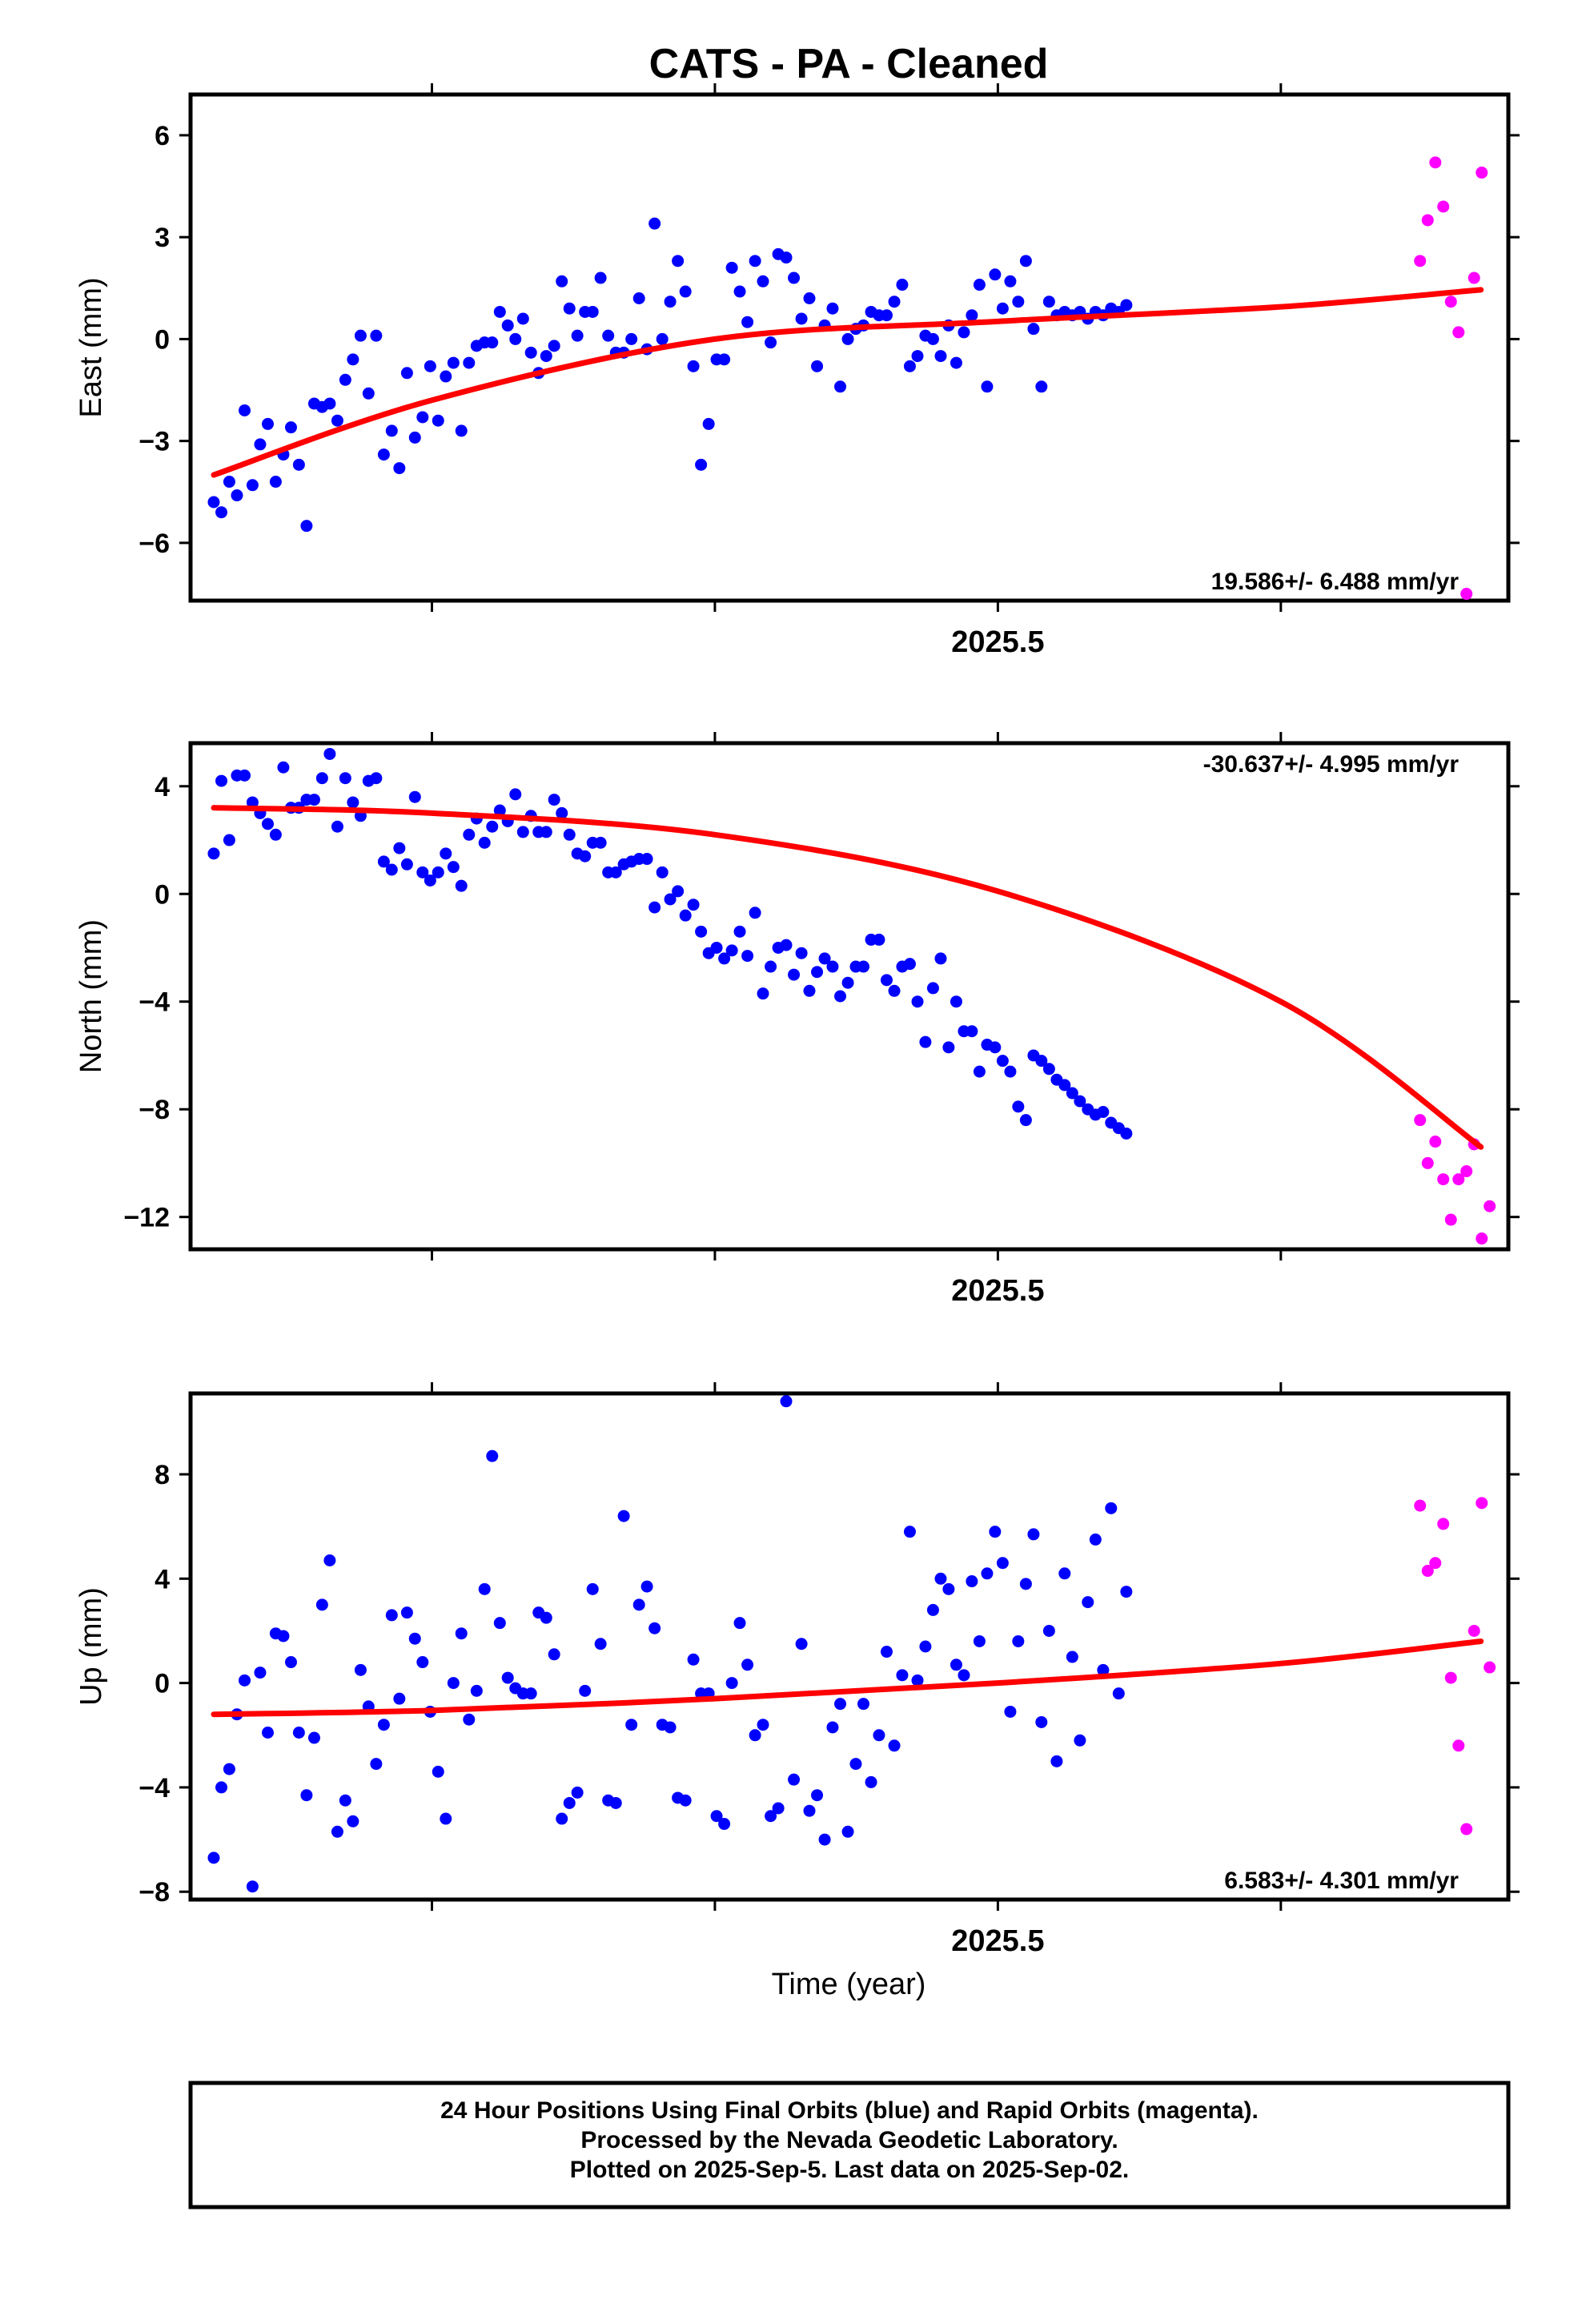  Describe the element at coordinates (847, 1678) in the screenshot. I see `up-fit-line` at that location.